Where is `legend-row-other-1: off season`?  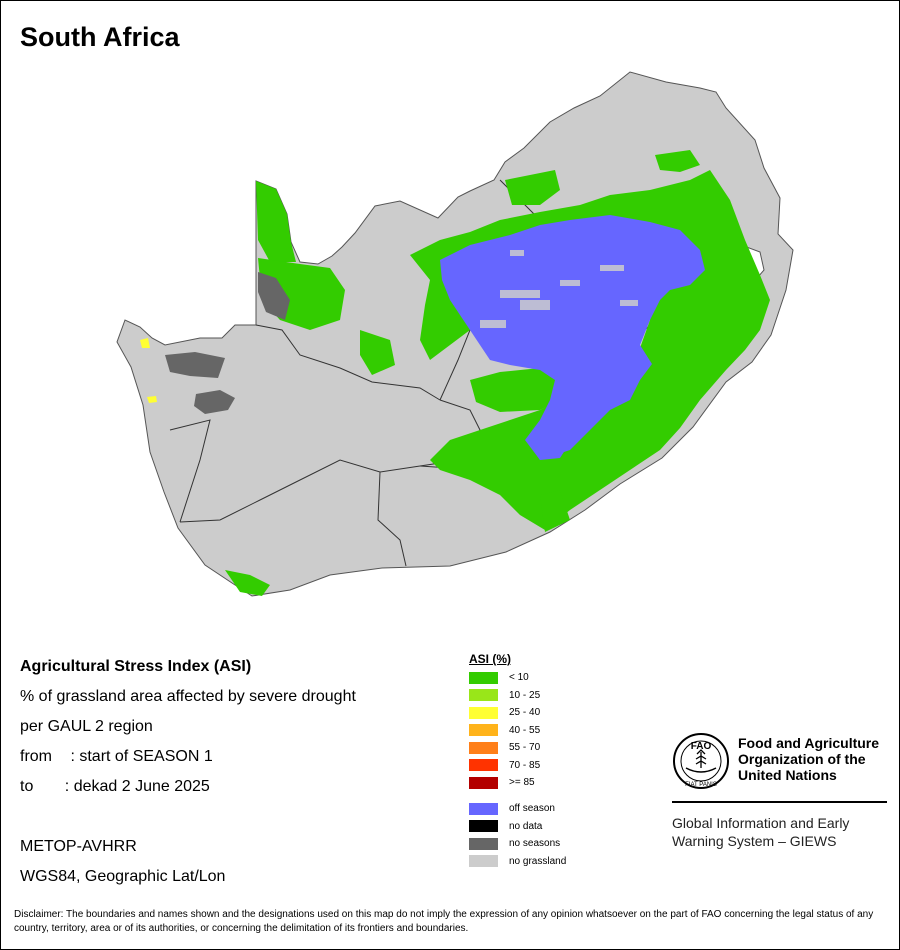 legend-row-other-1: off season is located at coordinates (512, 808).